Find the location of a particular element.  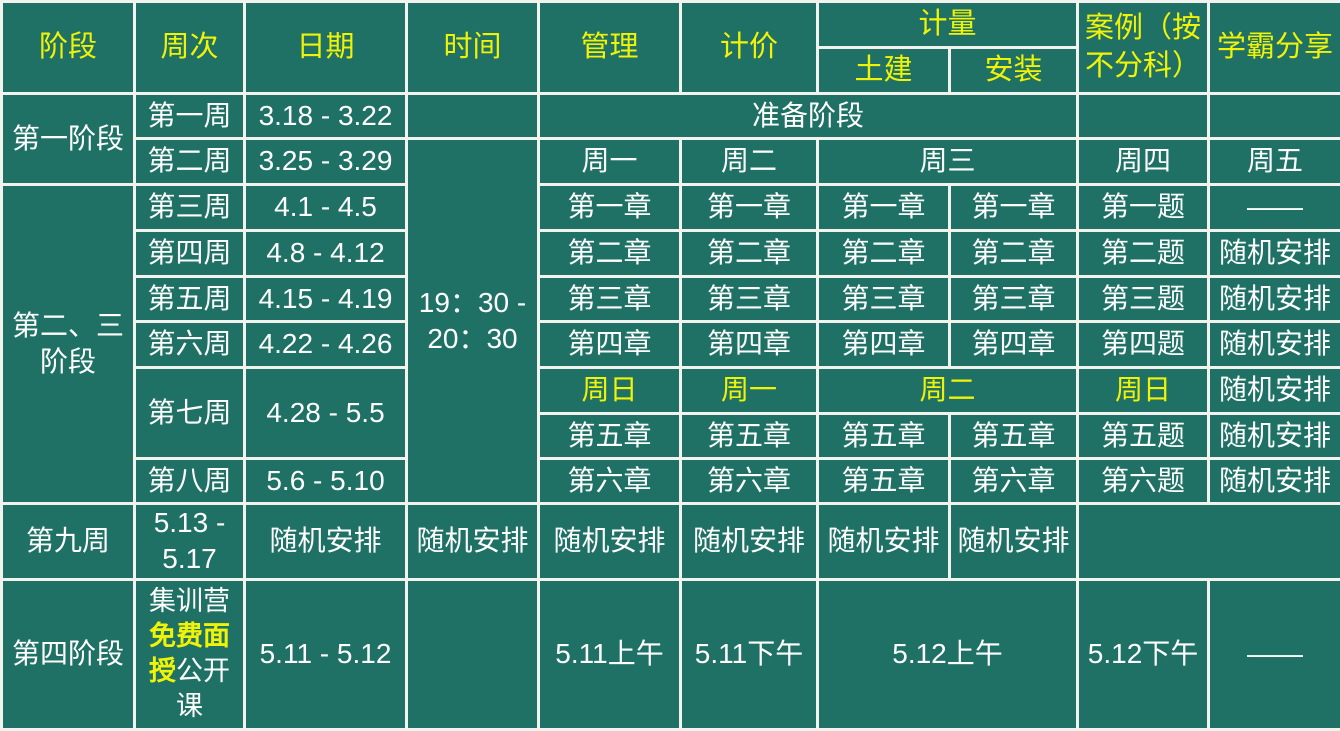

week7-management-day-cell: 周日 is located at coordinates (610, 391).